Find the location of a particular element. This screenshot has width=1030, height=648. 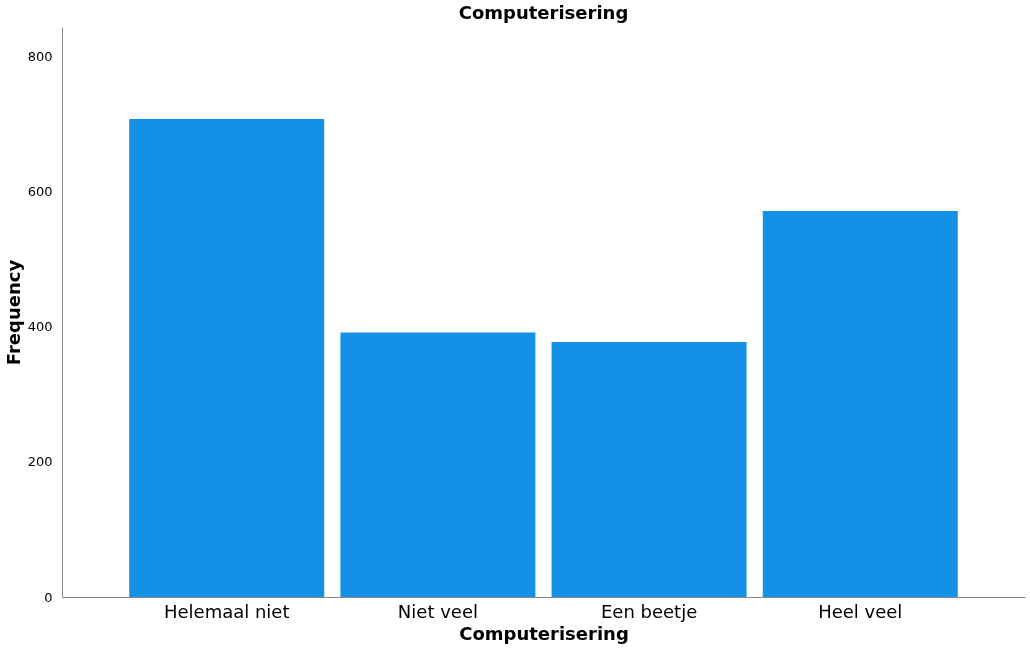

y-tick-label: 0 is located at coordinates (48, 597).